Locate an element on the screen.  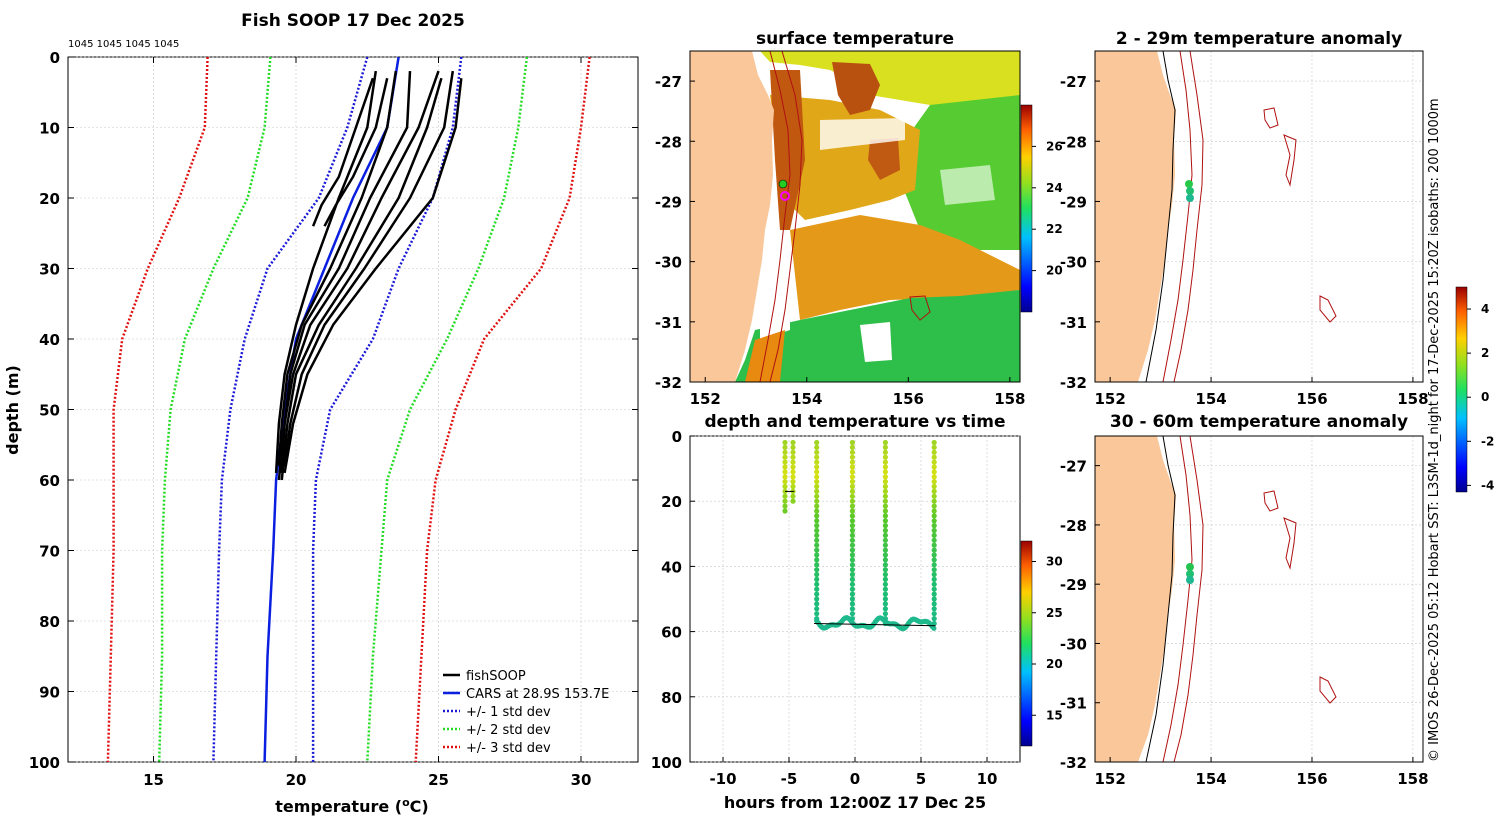
sst-frame is located at coordinates (855, 216).